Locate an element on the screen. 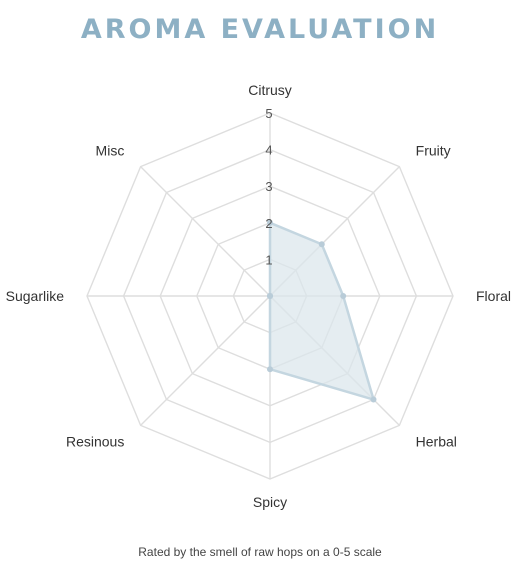  data-area is located at coordinates (321, 311).